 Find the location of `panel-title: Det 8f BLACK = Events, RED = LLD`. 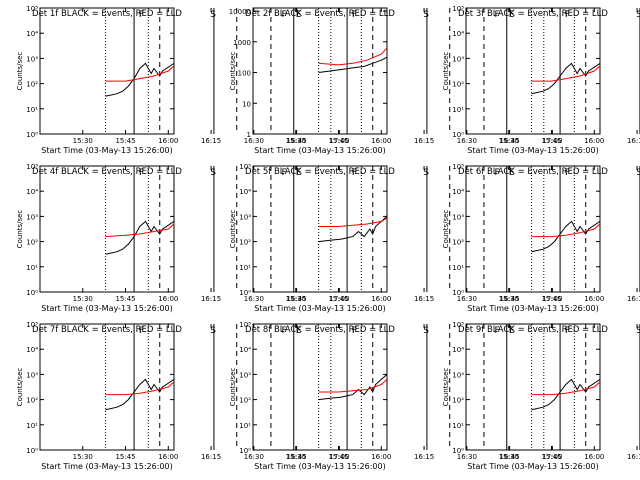

panel-title: Det 8f BLACK = Events, RED = LLD is located at coordinates (320, 330).